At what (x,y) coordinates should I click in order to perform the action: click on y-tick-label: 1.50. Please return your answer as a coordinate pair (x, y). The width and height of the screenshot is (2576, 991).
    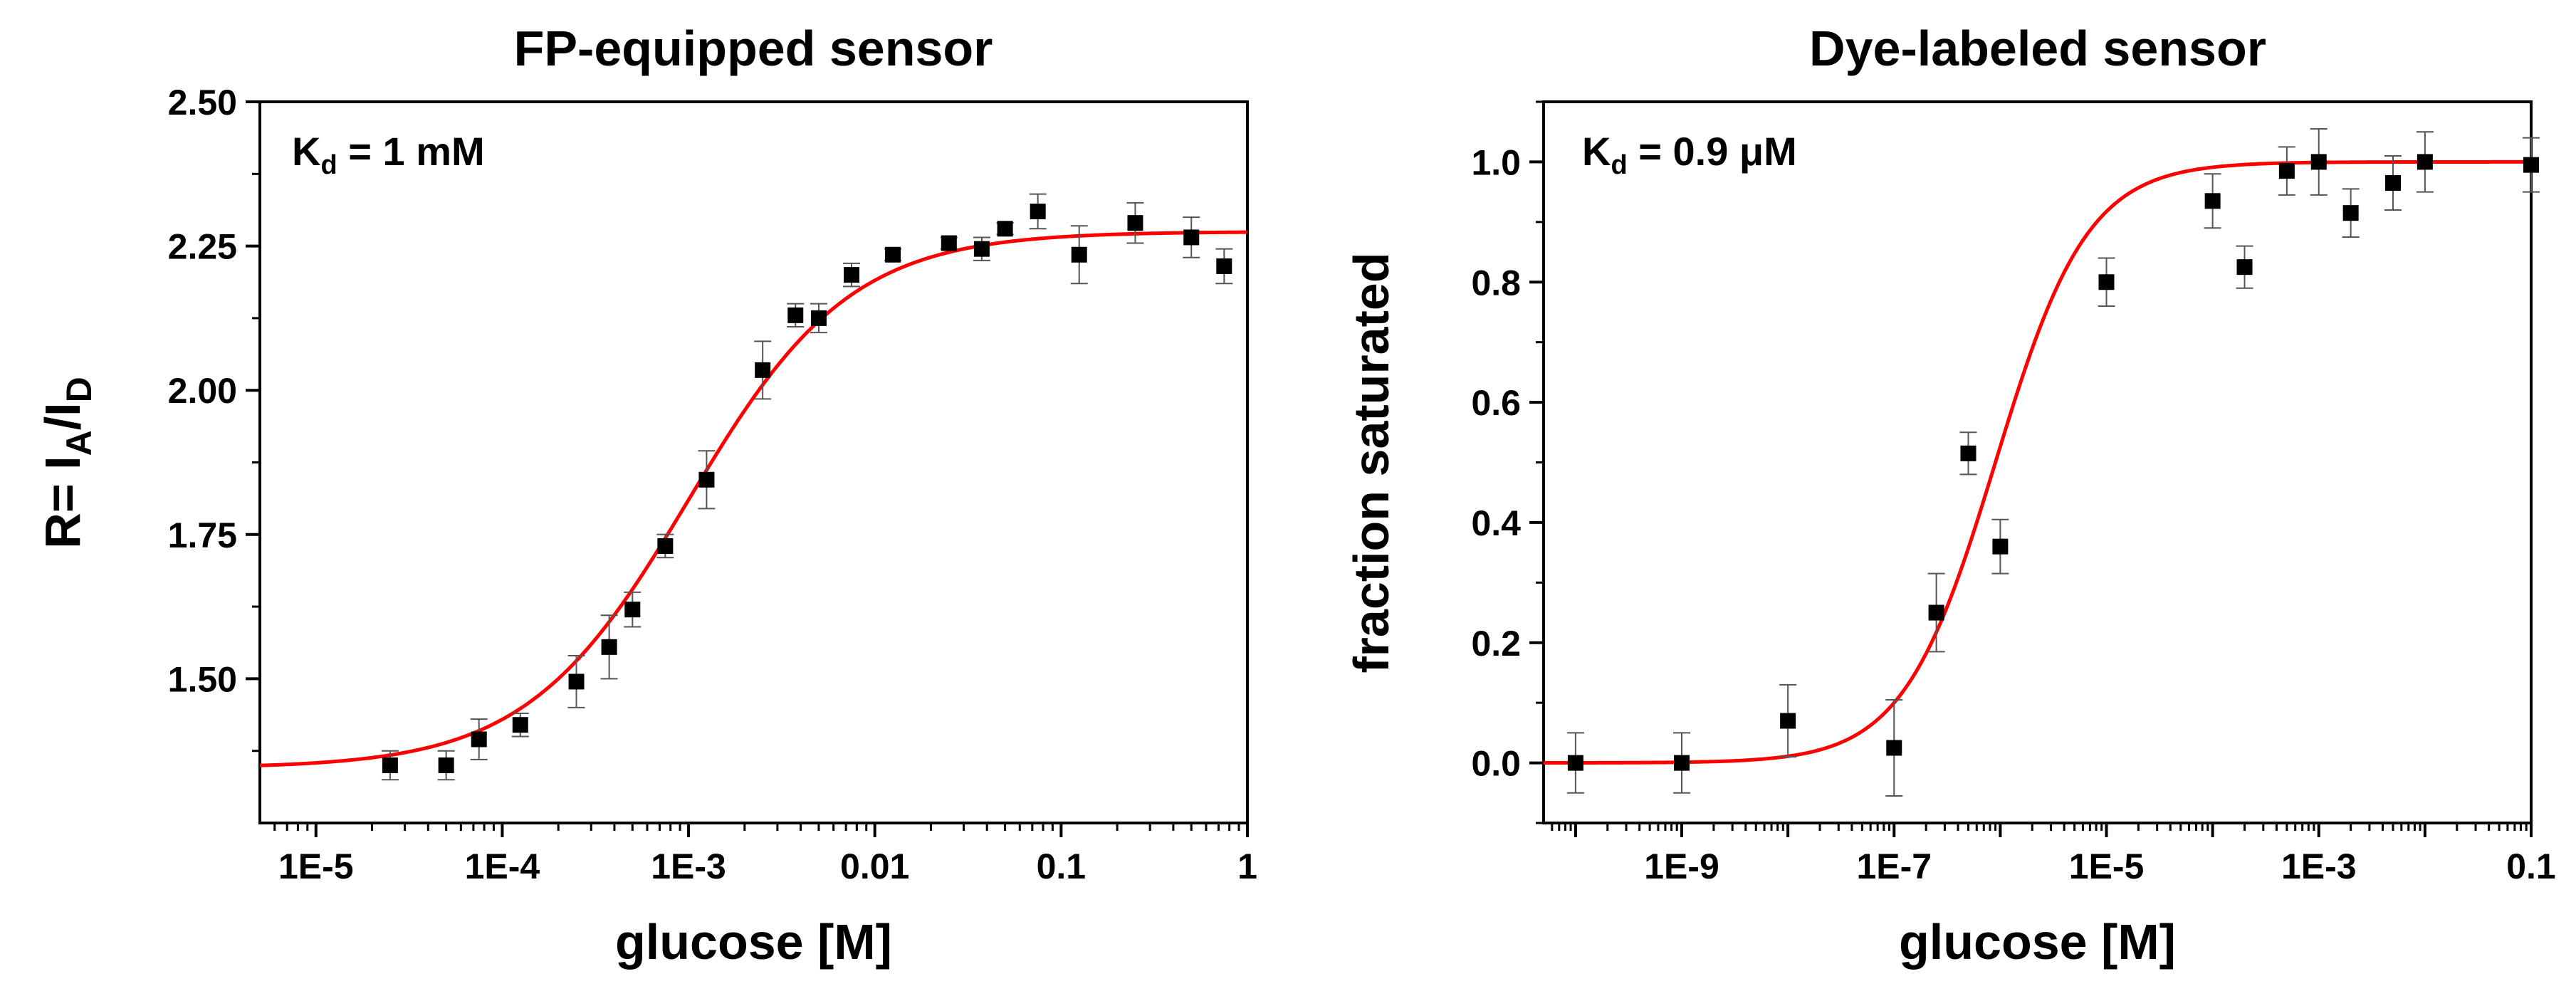
    Looking at the image, I should click on (202, 679).